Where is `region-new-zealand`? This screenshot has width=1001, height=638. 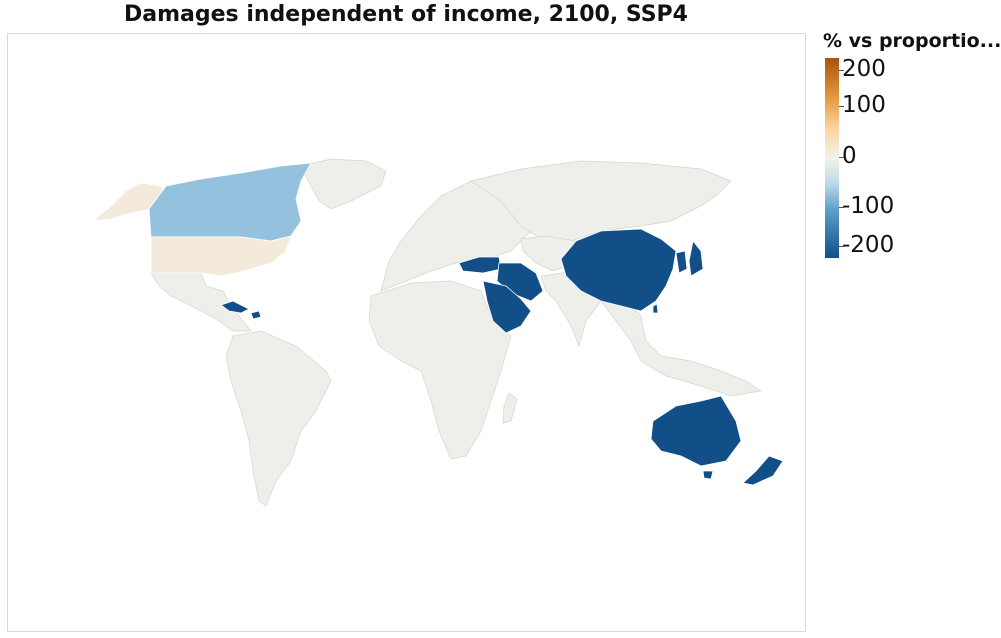 region-new-zealand is located at coordinates (763, 470).